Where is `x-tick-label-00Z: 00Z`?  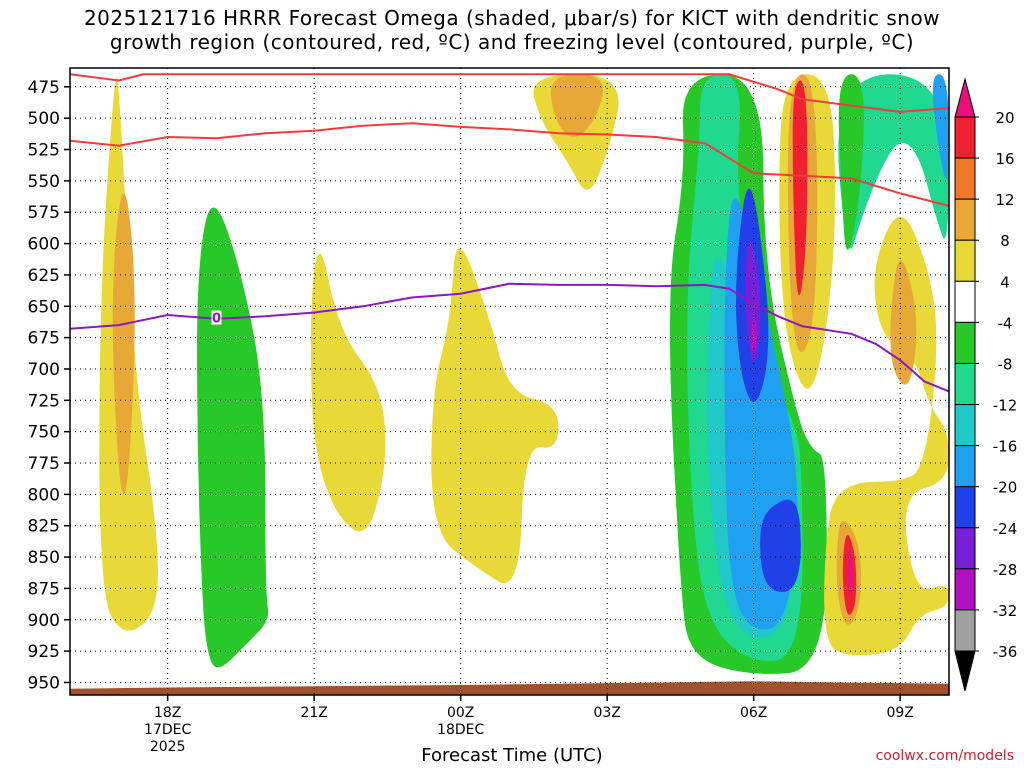
x-tick-label-00Z: 00Z is located at coordinates (460, 713).